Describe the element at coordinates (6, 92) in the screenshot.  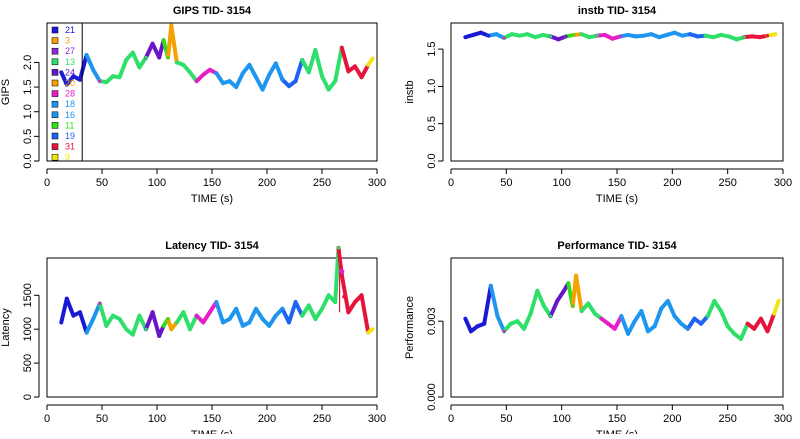
I see `y-axis-label: GIPS` at that location.